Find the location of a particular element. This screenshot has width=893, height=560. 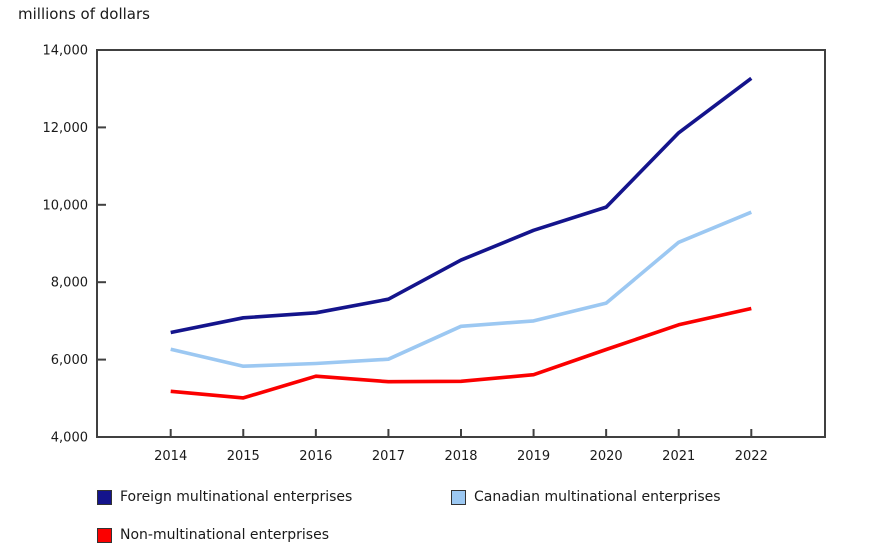

x-axis-tick-label: 2022 is located at coordinates (751, 456).